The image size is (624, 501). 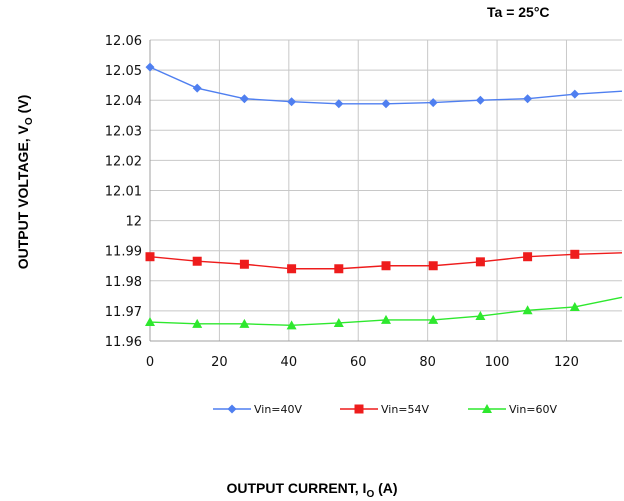 What do you see at coordinates (533, 409) in the screenshot?
I see `legend-label-vin-60v: Vin=60V` at bounding box center [533, 409].